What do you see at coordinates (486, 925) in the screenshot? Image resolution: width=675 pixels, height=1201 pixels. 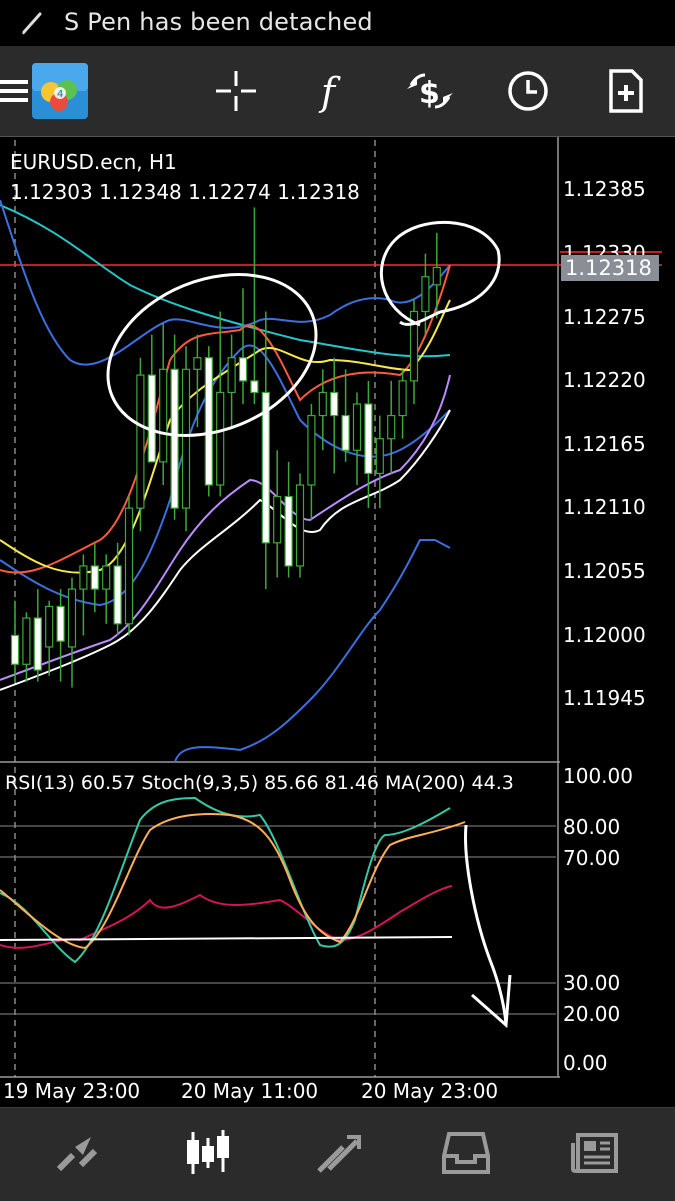 I see `annotation-arrow` at bounding box center [486, 925].